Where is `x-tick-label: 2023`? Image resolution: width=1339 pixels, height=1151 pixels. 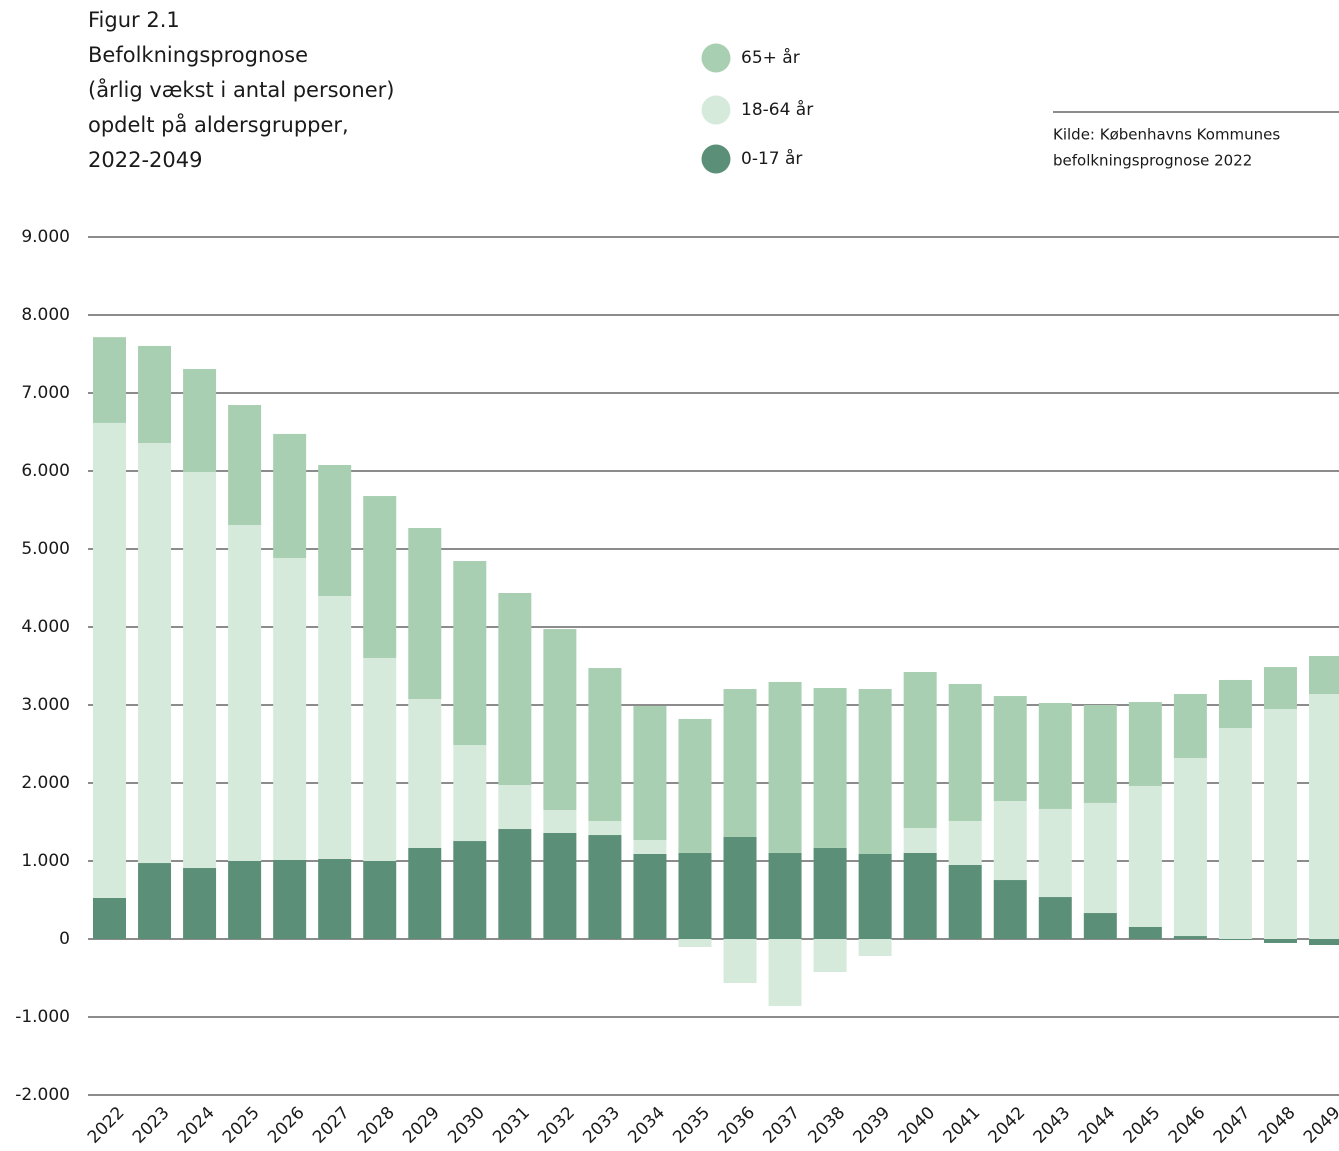
x-tick-label: 2023 is located at coordinates (151, 1125).